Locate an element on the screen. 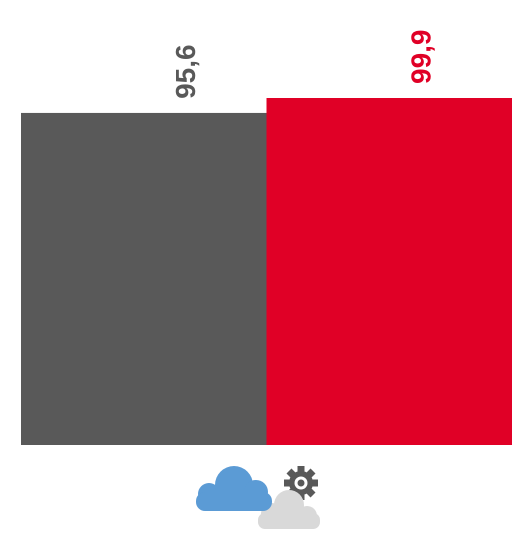 The width and height of the screenshot is (512, 534). data-label-1: 95,6 is located at coordinates (185, 71).